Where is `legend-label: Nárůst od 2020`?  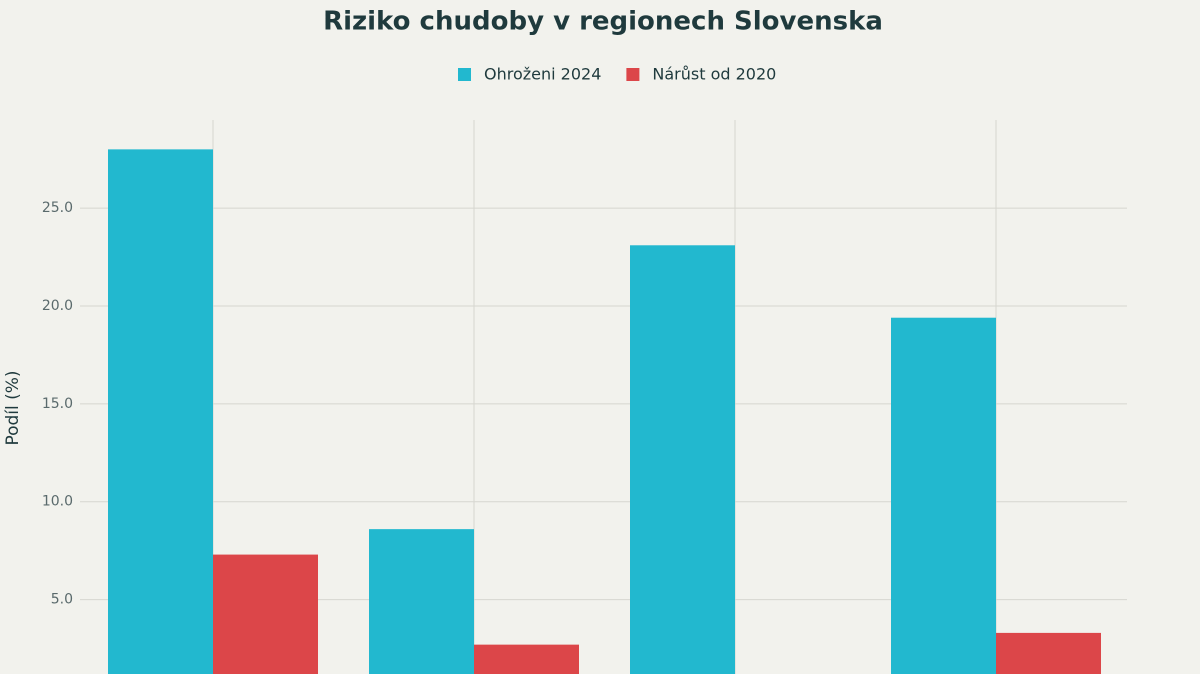
legend-label: Nárůst od 2020 is located at coordinates (714, 74).